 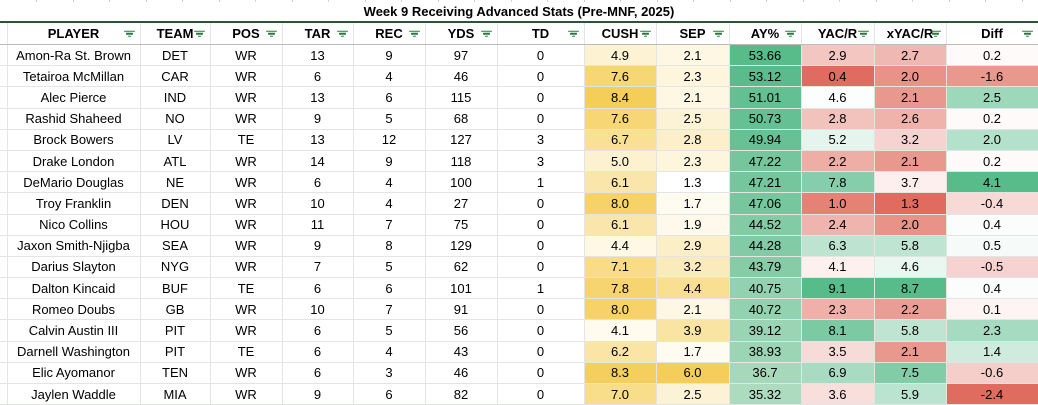 I want to click on cell-sep: 4.4, so click(x=693, y=288).